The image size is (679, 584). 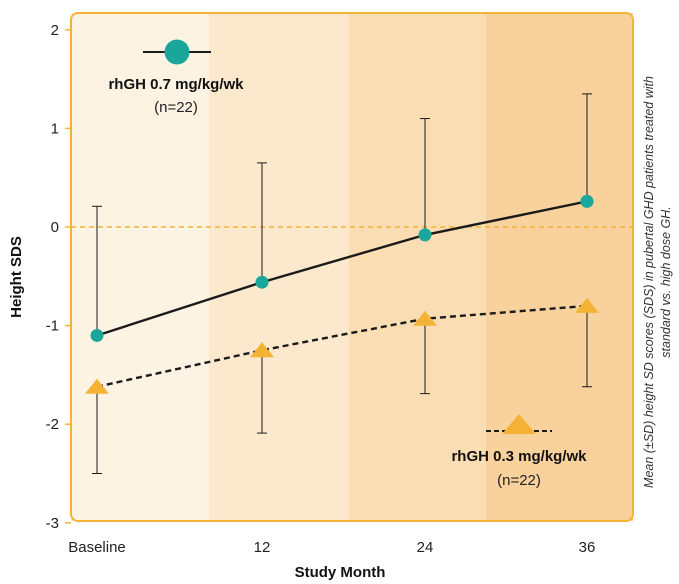 What do you see at coordinates (342, 346) in the screenshot?
I see `series-line` at bounding box center [342, 346].